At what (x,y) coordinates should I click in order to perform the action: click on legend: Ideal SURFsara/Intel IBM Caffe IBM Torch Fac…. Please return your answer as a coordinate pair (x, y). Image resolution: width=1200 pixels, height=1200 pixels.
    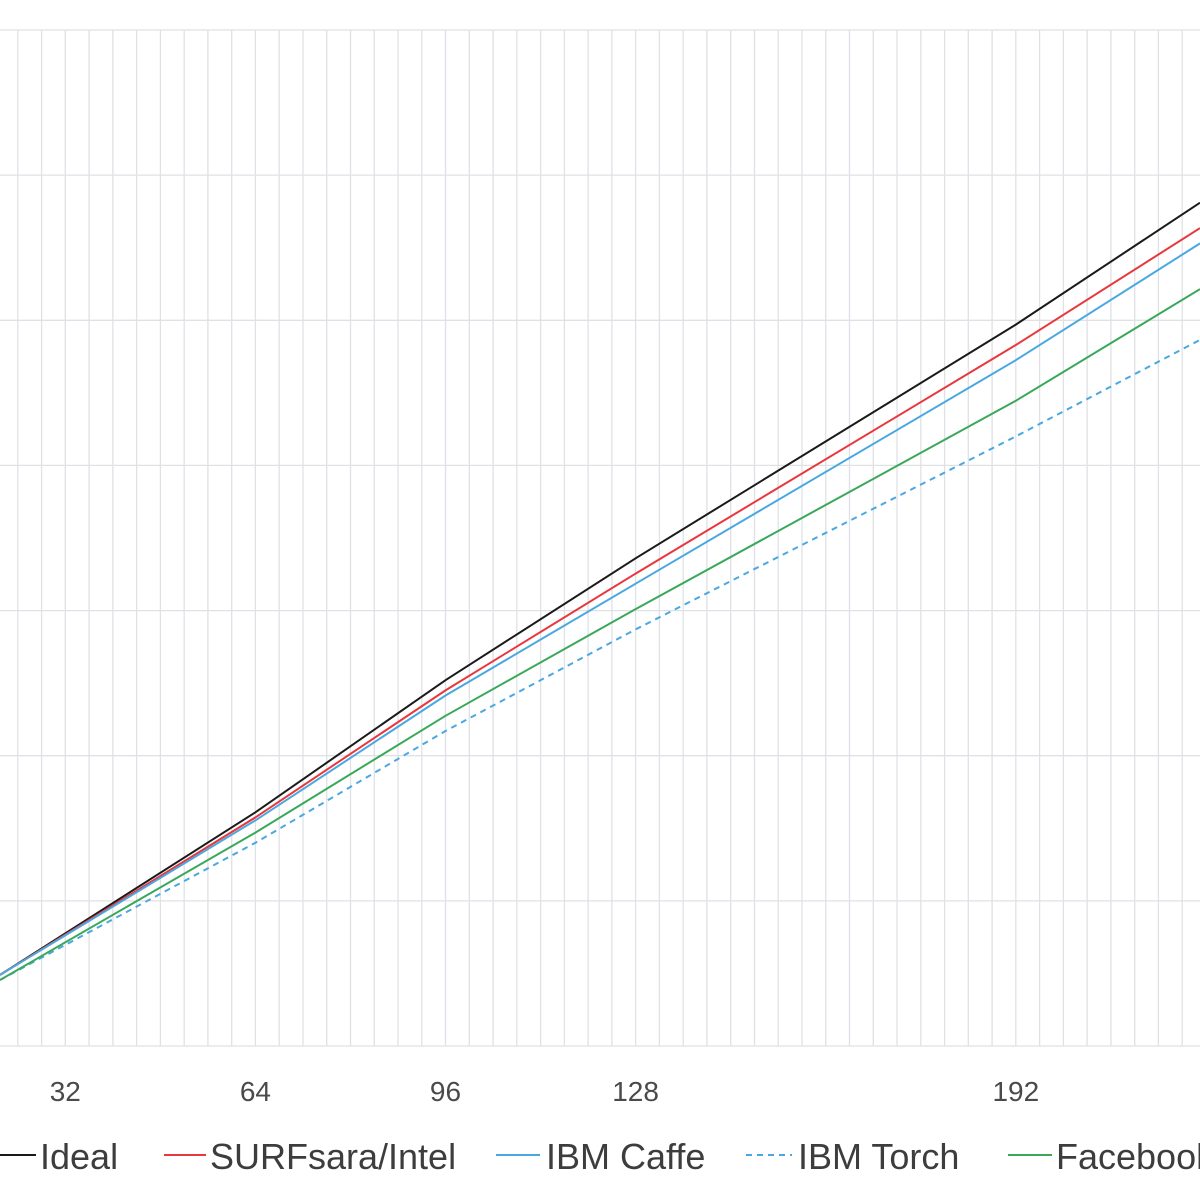
    Looking at the image, I should click on (600, 1156).